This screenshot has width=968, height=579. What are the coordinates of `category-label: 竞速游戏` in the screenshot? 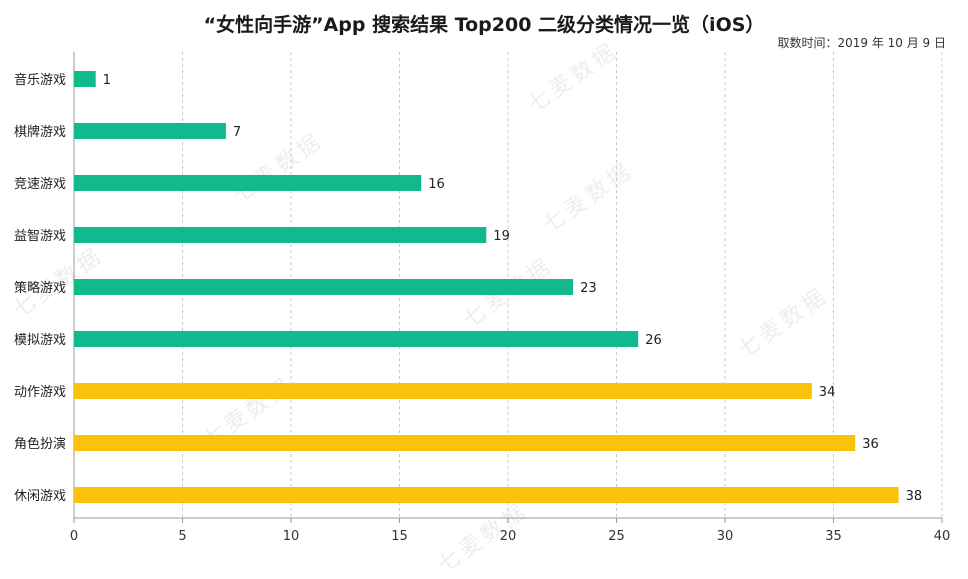 It's located at (40, 184).